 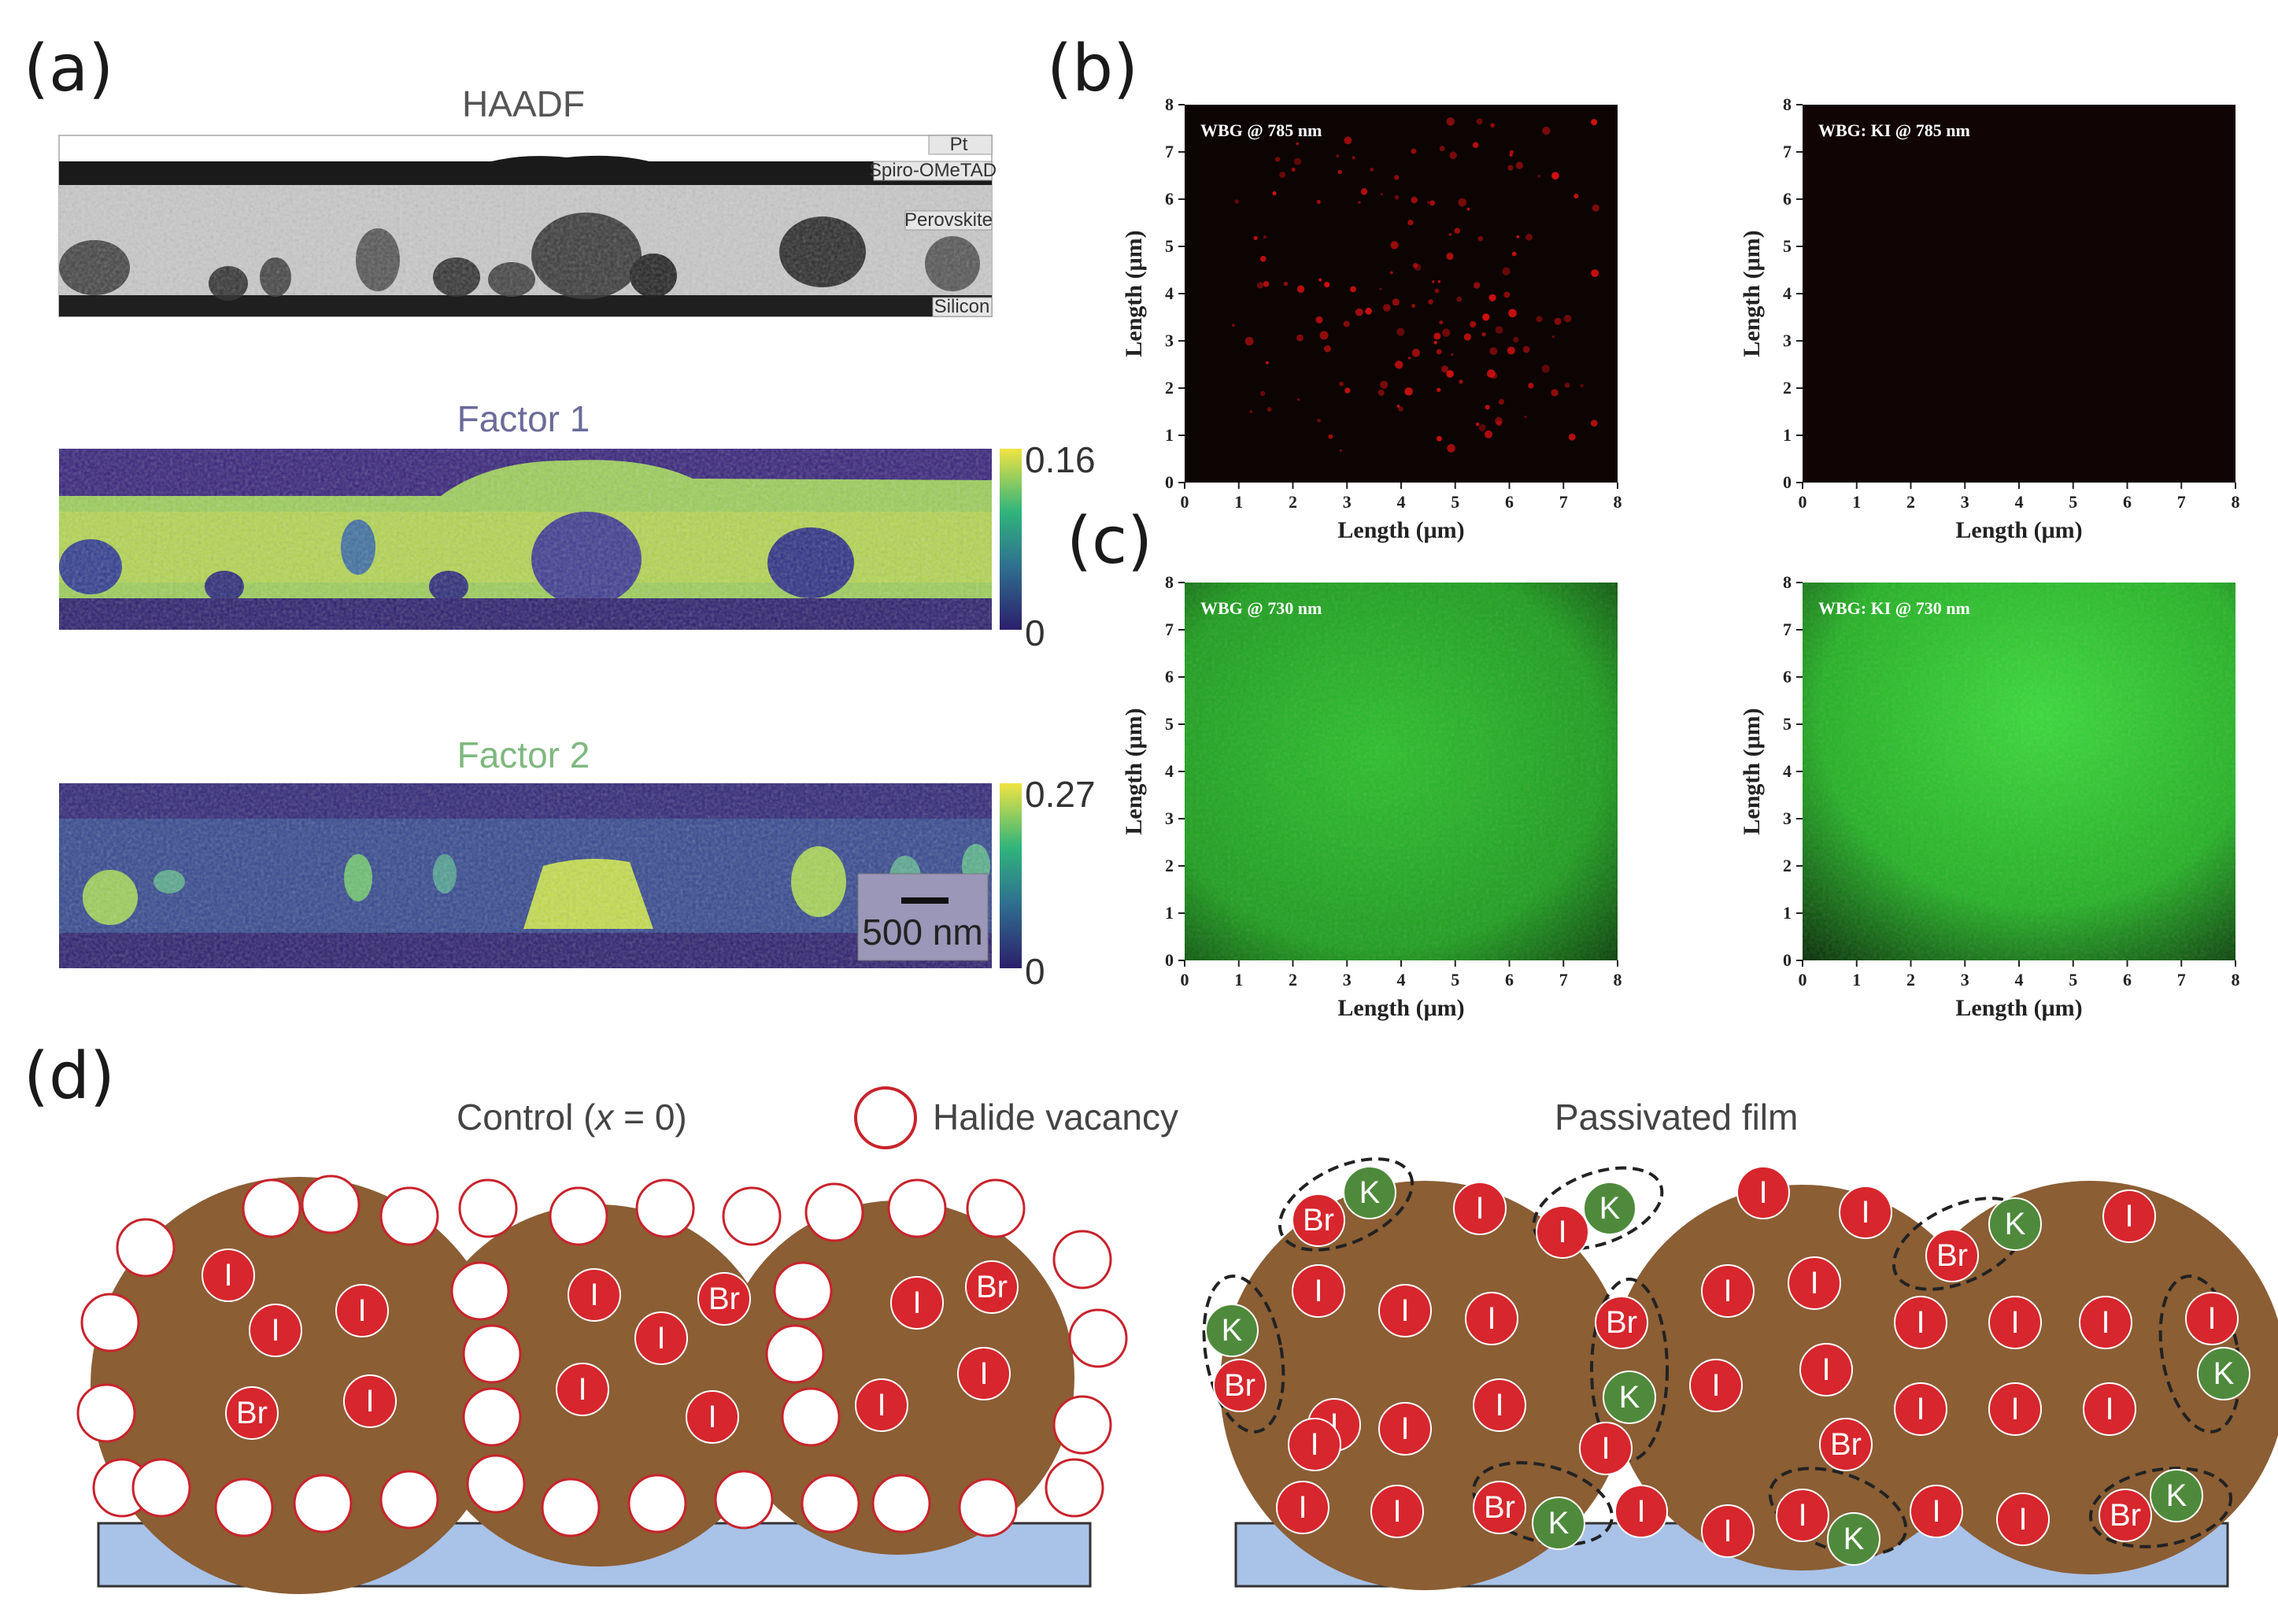 What do you see at coordinates (1803, 980) in the screenshot?
I see `x-tick-label: 0` at bounding box center [1803, 980].